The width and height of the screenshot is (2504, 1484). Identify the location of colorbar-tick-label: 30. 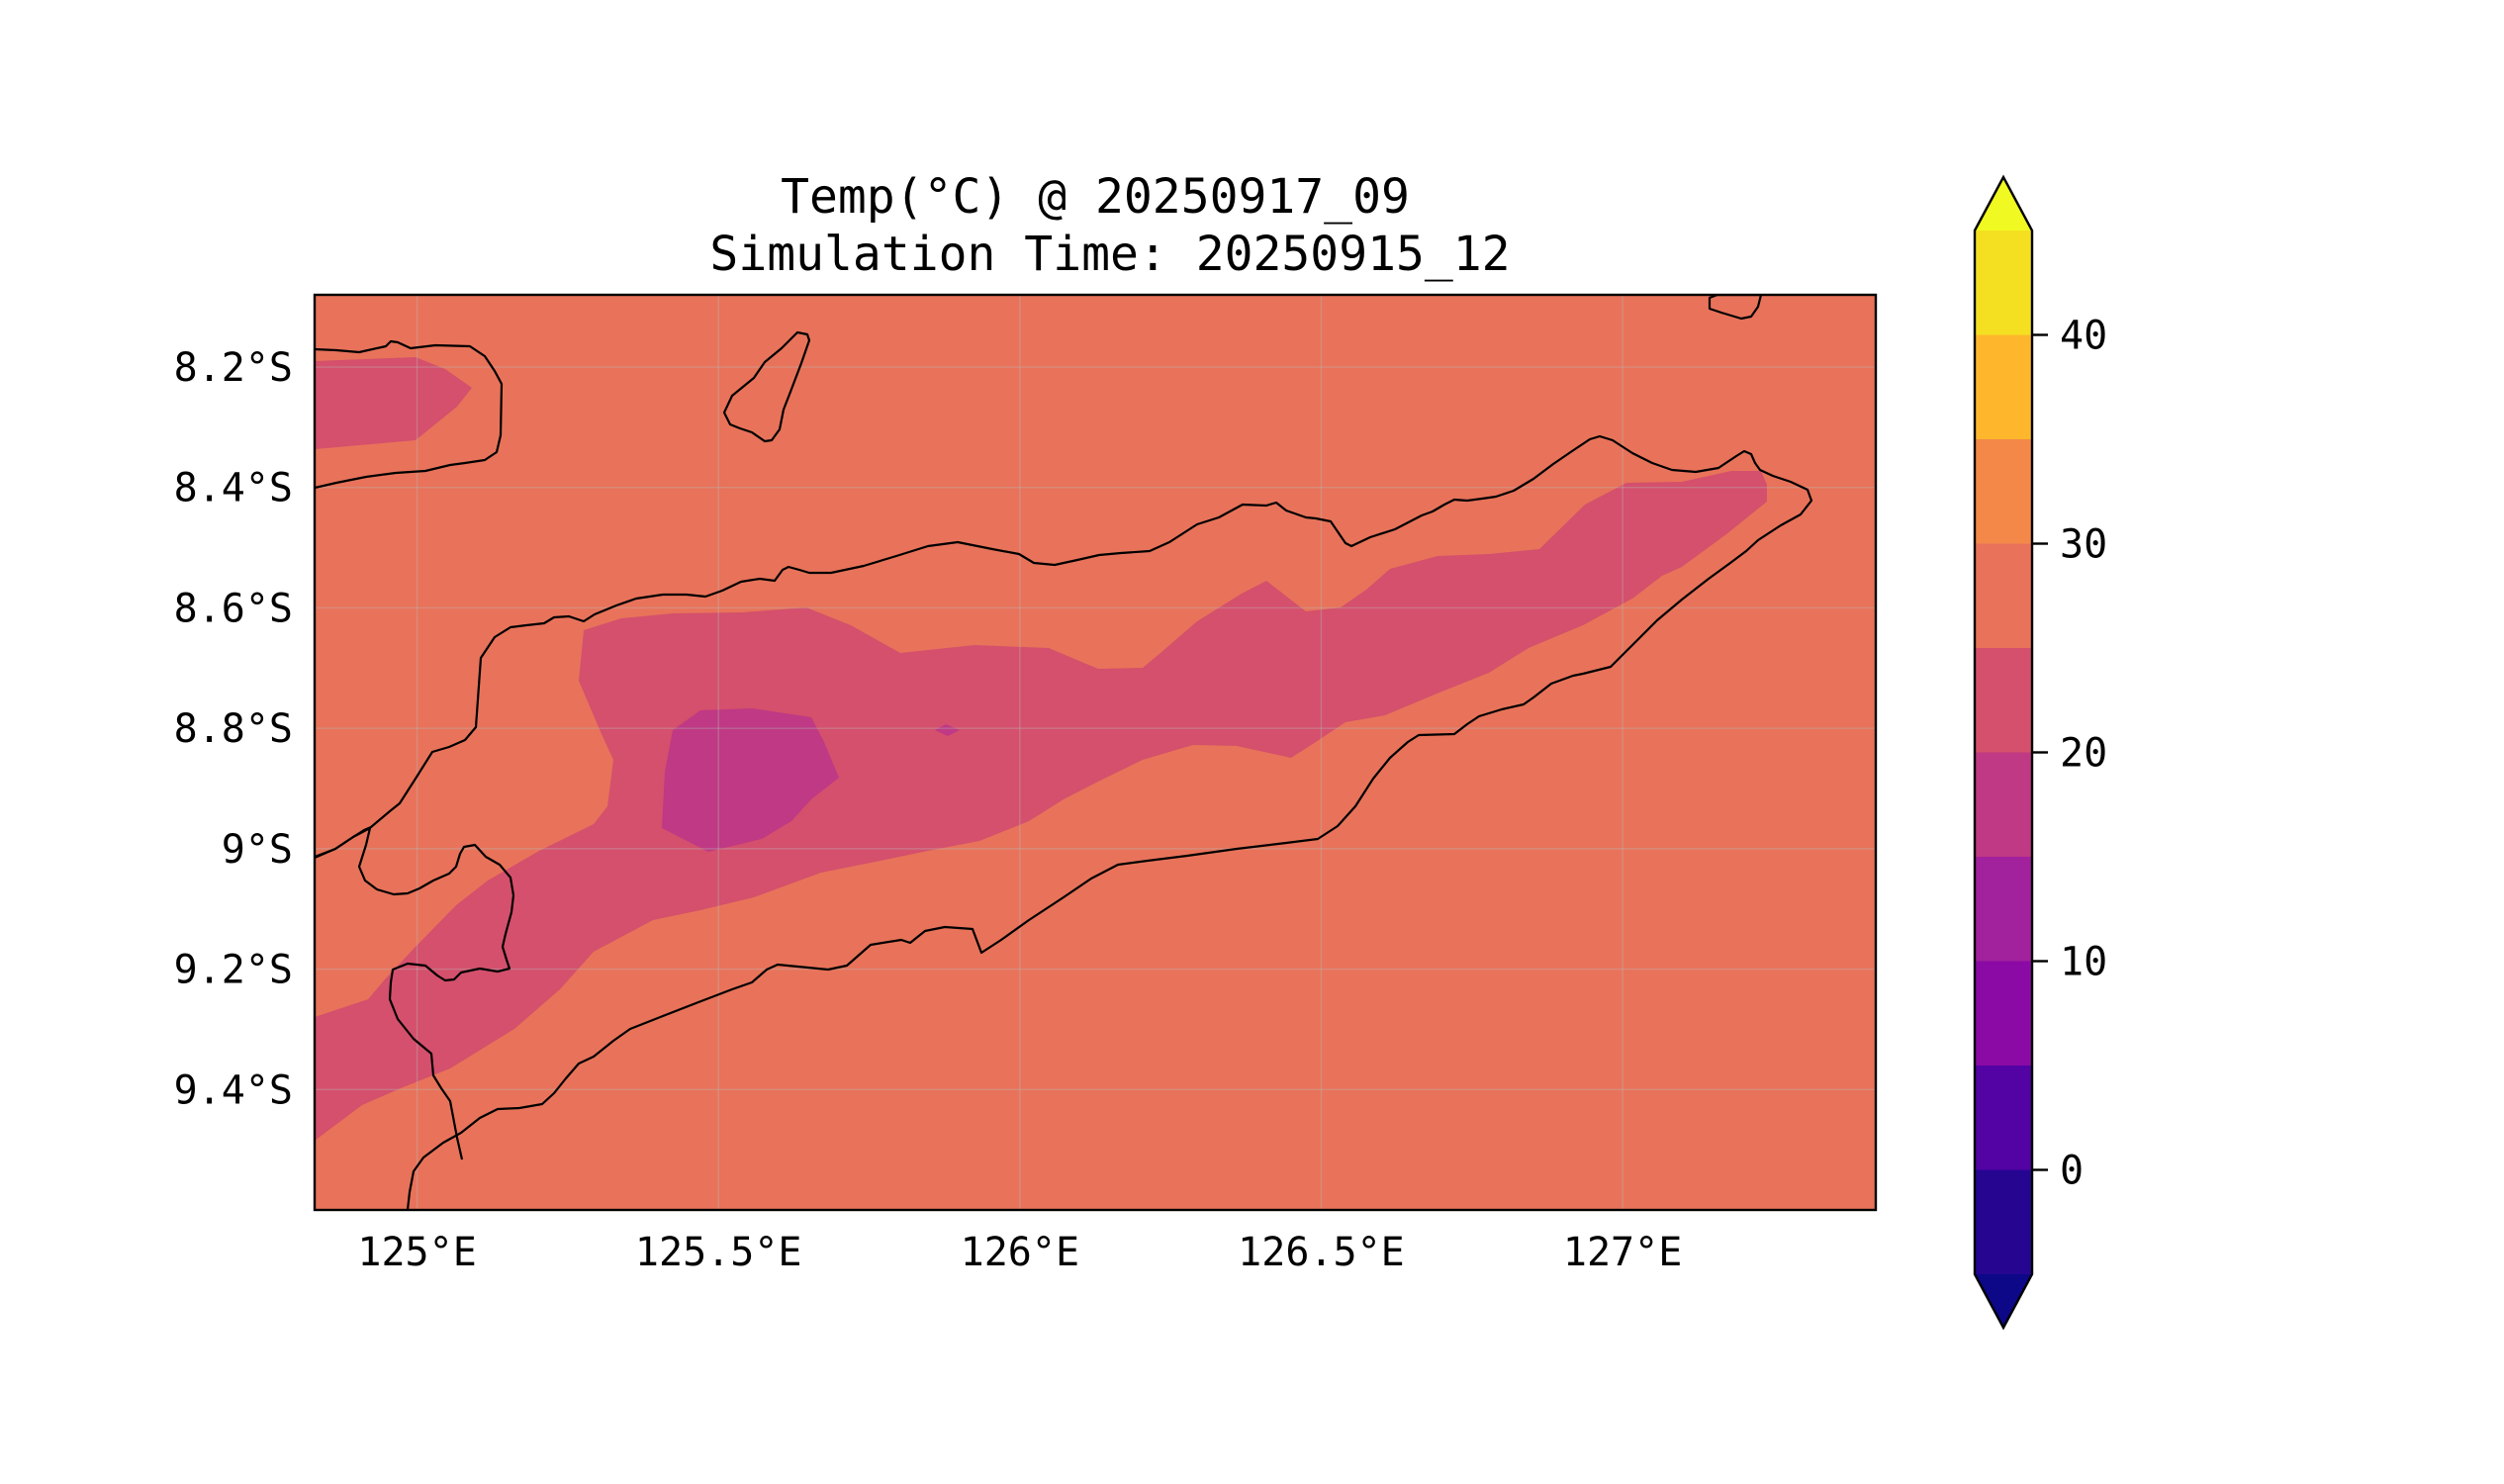
(2083, 545).